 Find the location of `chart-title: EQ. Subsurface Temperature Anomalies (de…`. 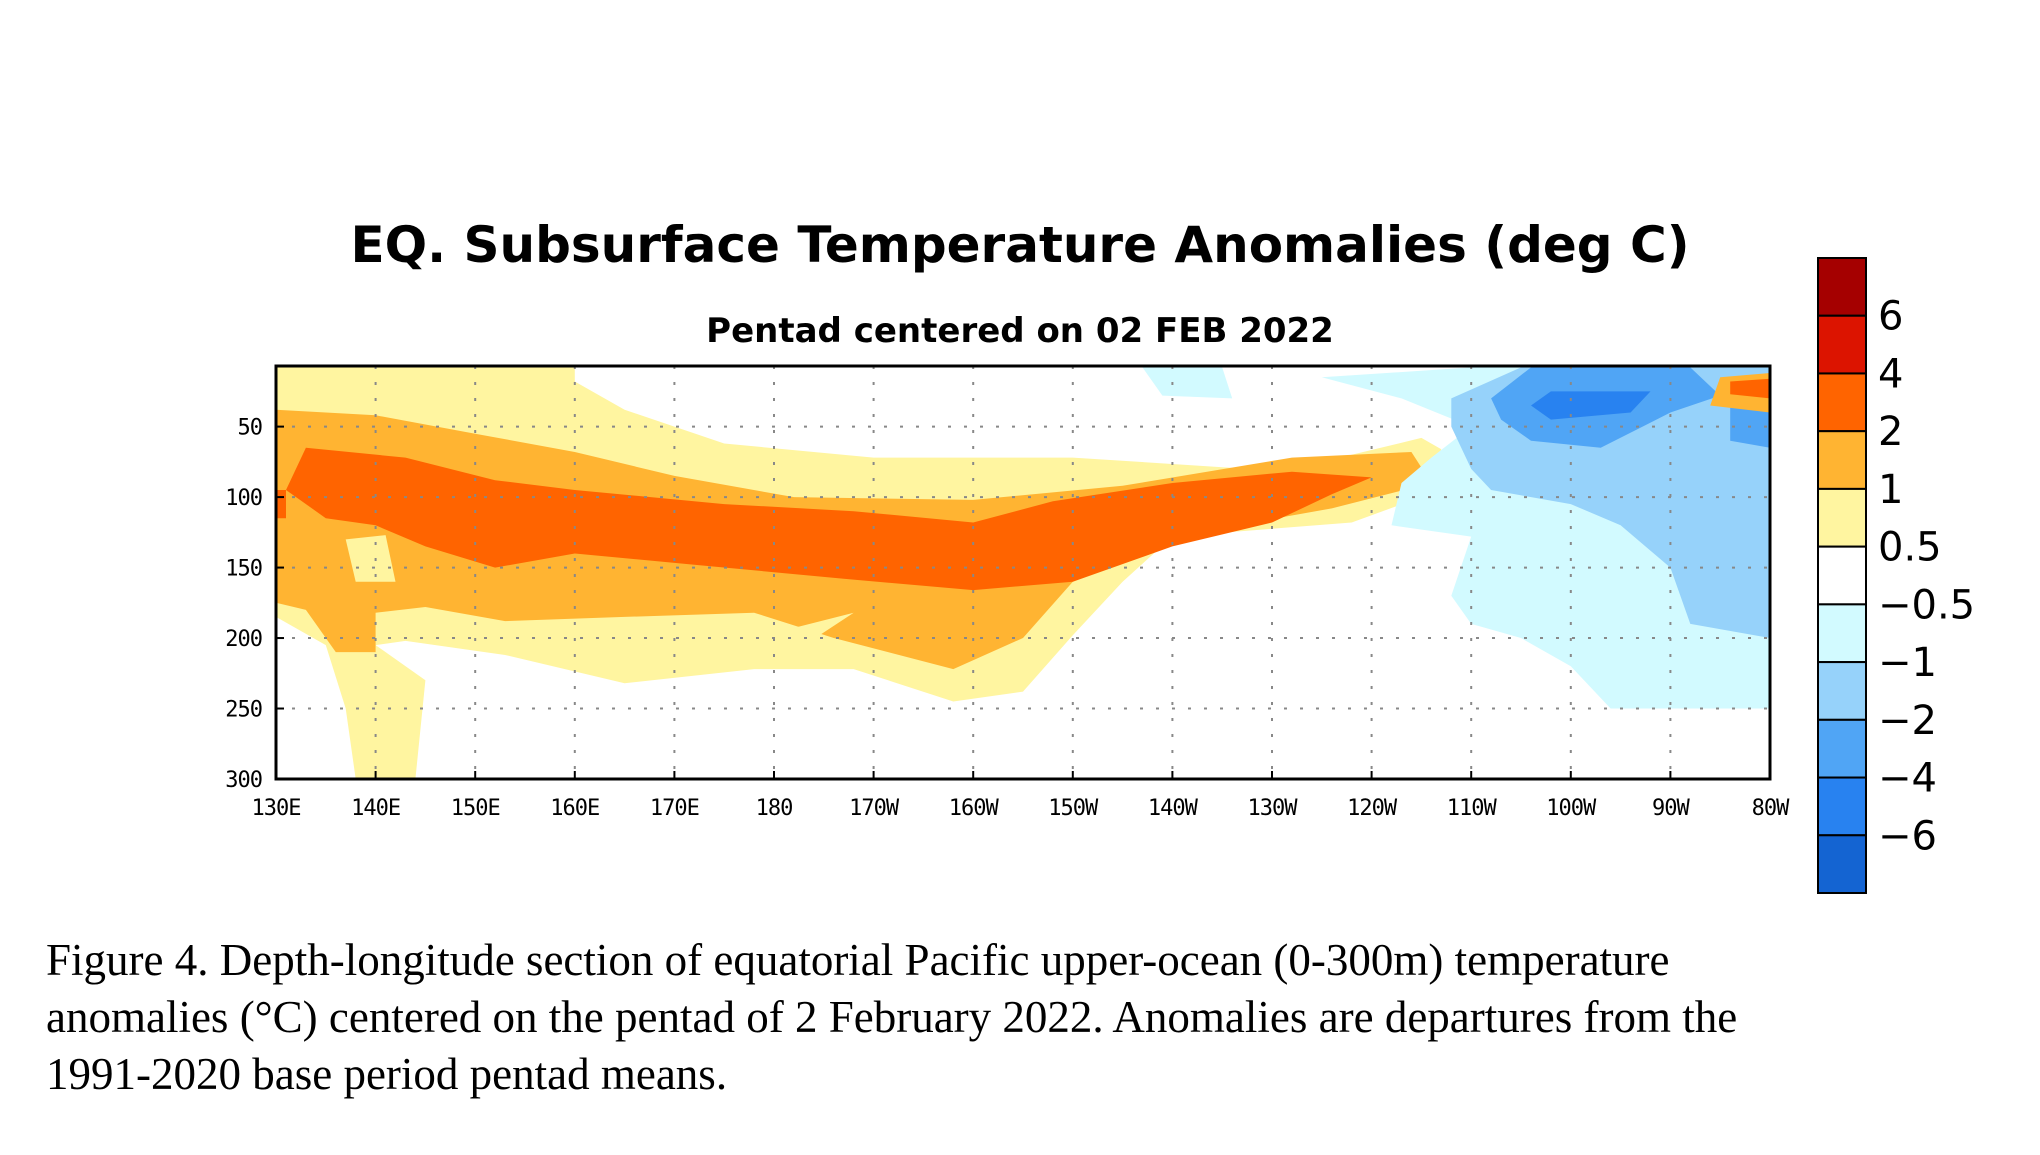

chart-title: EQ. Subsurface Temperature Anomalies (de… is located at coordinates (1019, 245).